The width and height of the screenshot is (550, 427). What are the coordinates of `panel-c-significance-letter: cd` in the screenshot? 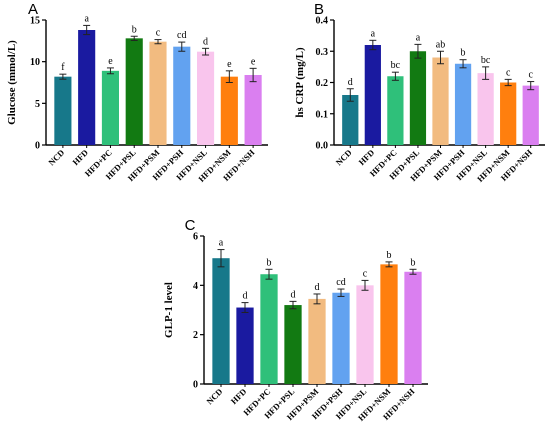 It's located at (340, 282).